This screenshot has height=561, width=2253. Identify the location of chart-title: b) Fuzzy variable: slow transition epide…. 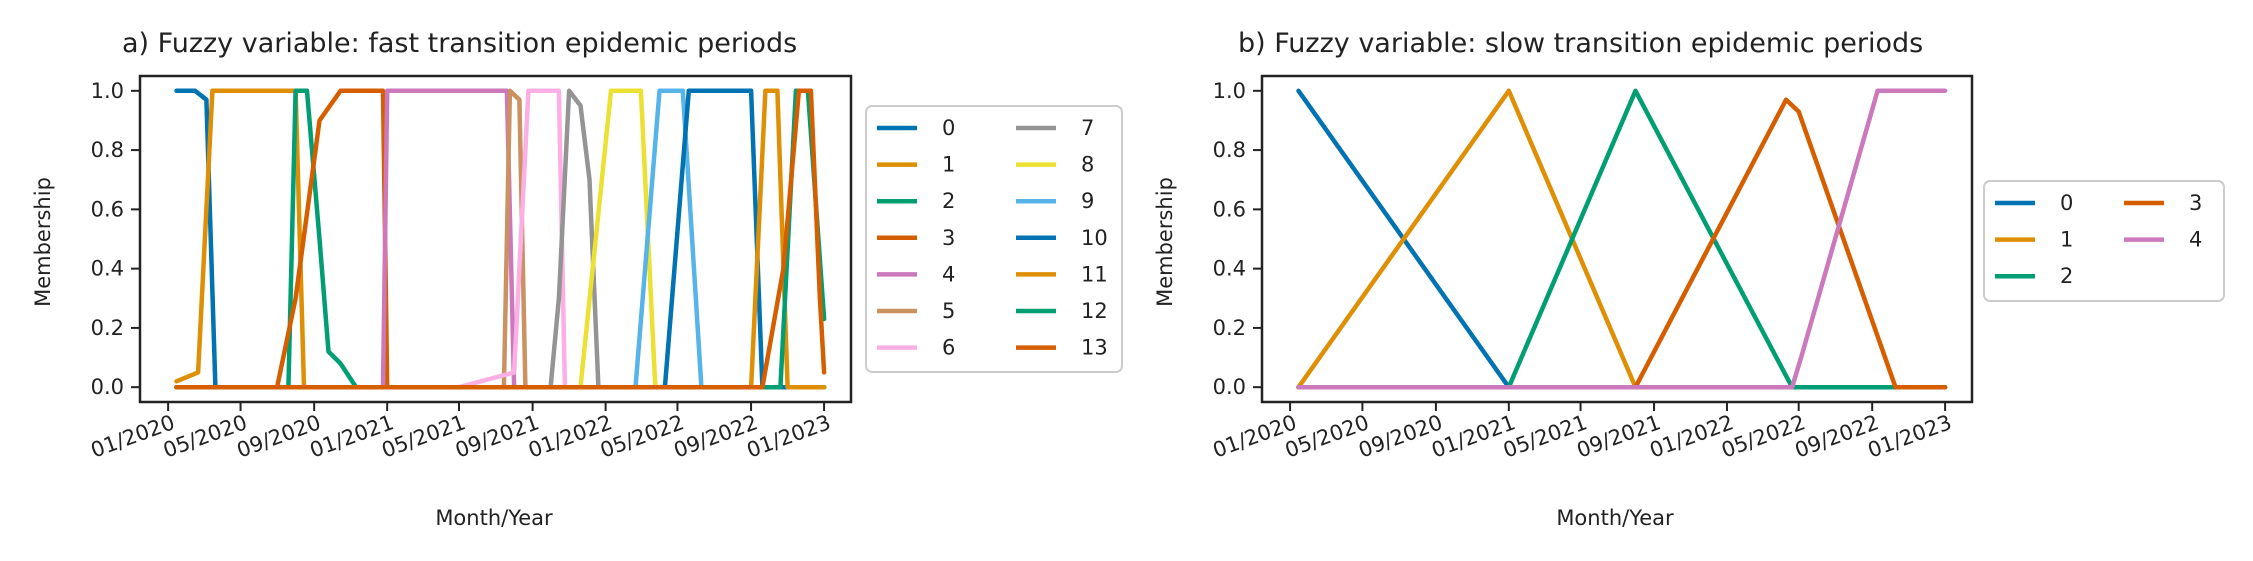
(1580, 43).